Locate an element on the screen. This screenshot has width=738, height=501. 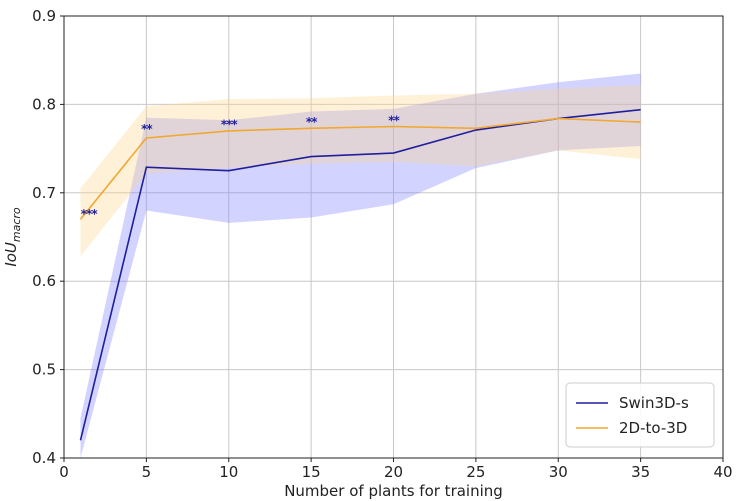
x-tick-label: 20 is located at coordinates (393, 472).